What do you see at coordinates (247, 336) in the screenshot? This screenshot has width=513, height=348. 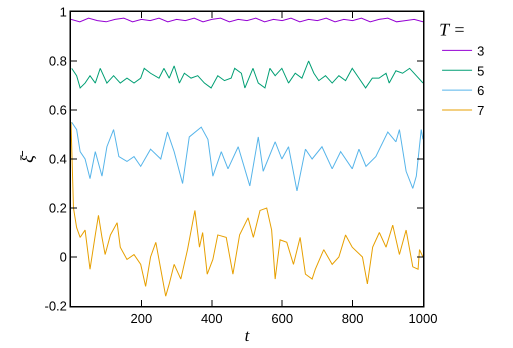 I see `x-axis-title: t` at bounding box center [247, 336].